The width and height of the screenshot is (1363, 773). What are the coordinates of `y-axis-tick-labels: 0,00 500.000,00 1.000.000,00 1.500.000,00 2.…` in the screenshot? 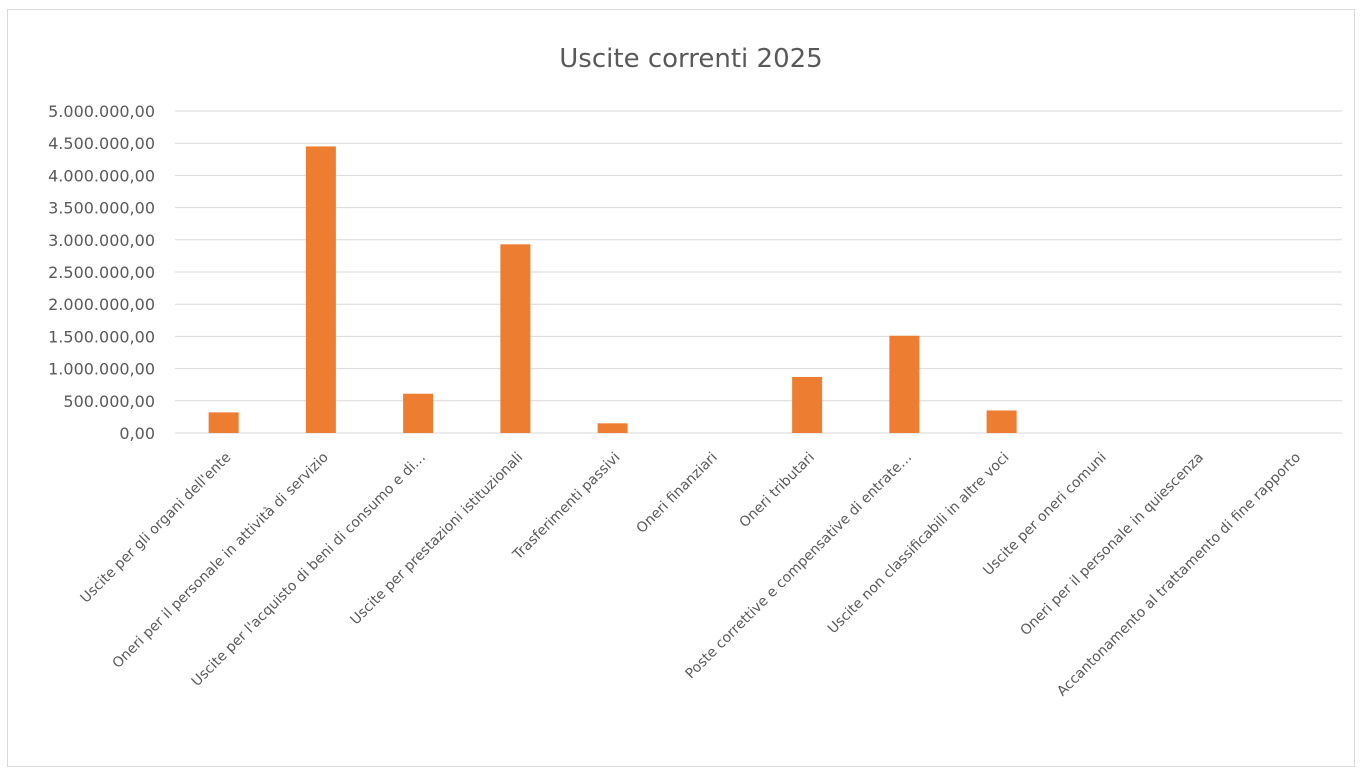 It's located at (101, 272).